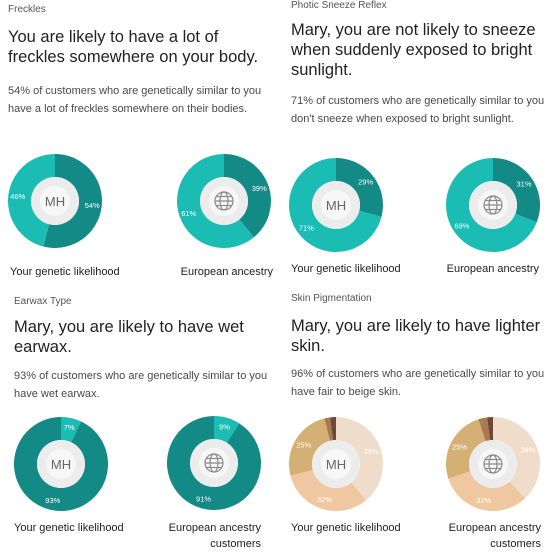  Describe the element at coordinates (461, 226) in the screenshot. I see `slice-label: 69%` at that location.